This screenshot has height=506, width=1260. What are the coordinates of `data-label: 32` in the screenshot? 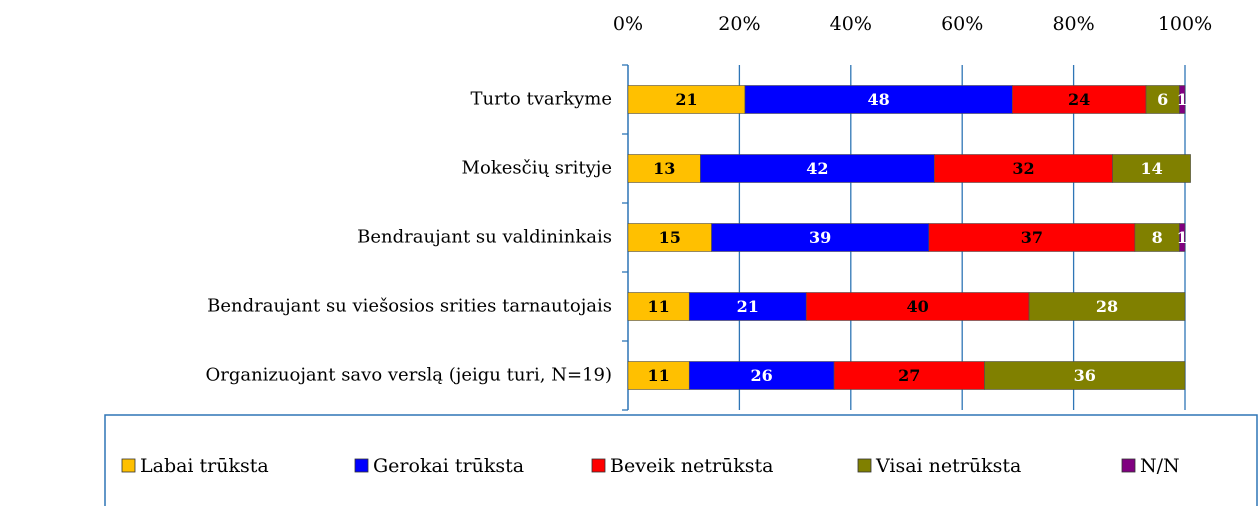 It's located at (1023, 168).